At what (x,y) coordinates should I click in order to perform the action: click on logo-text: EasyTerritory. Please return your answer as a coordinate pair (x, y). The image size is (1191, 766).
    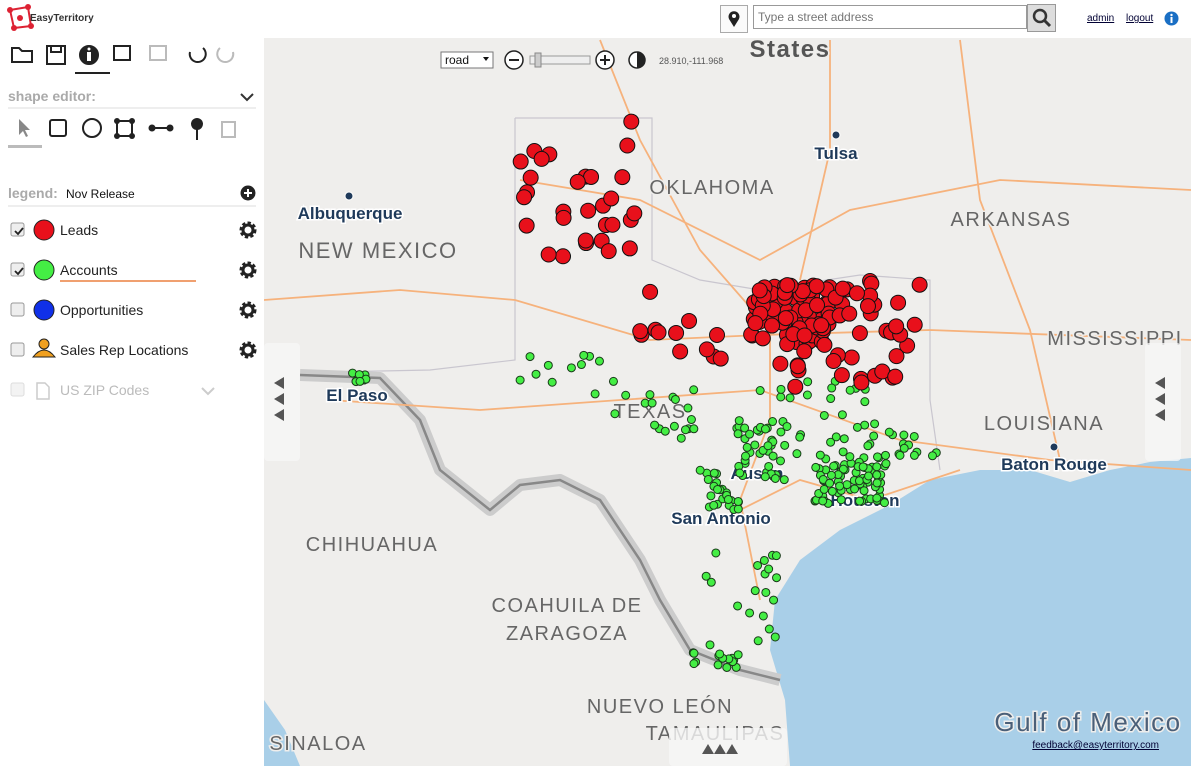
    Looking at the image, I should click on (62, 18).